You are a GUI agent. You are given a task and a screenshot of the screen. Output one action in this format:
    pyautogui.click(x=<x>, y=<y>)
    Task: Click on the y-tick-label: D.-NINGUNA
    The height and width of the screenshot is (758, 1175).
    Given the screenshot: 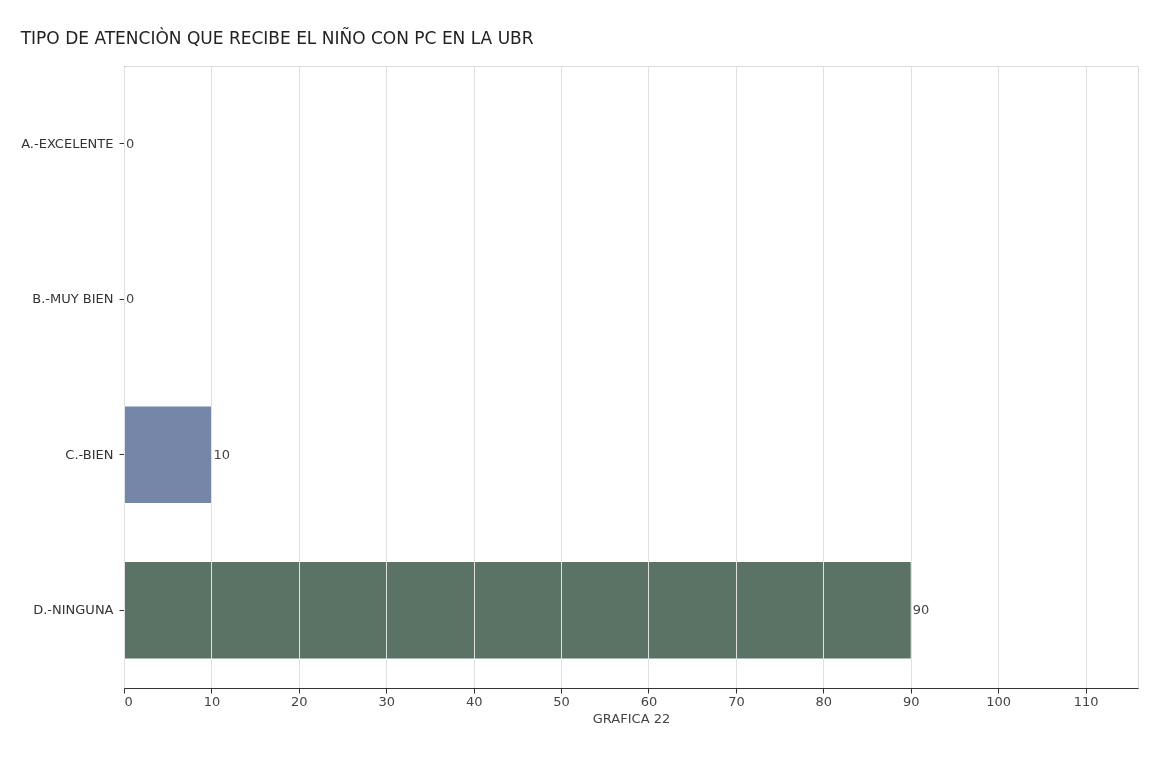 What is the action you would take?
    pyautogui.click(x=73, y=610)
    